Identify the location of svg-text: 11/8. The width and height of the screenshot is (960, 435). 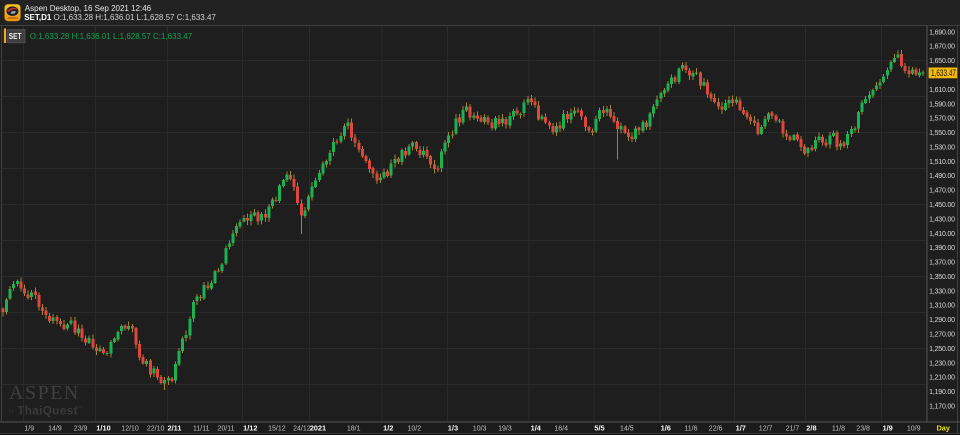
(838, 428).